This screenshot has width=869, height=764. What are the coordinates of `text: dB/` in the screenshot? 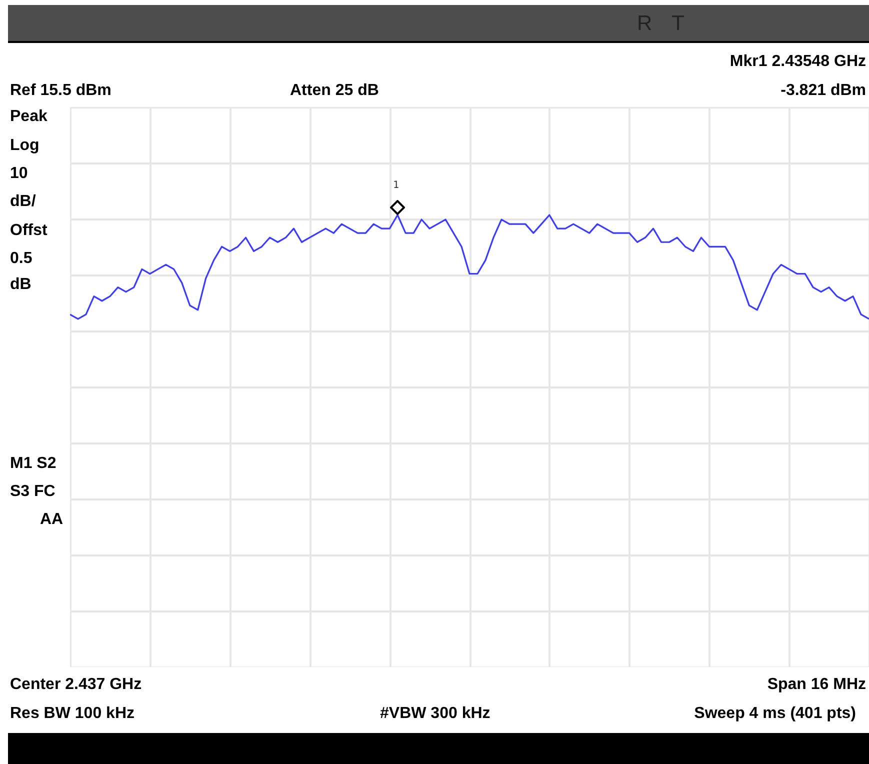 It's located at (23, 202).